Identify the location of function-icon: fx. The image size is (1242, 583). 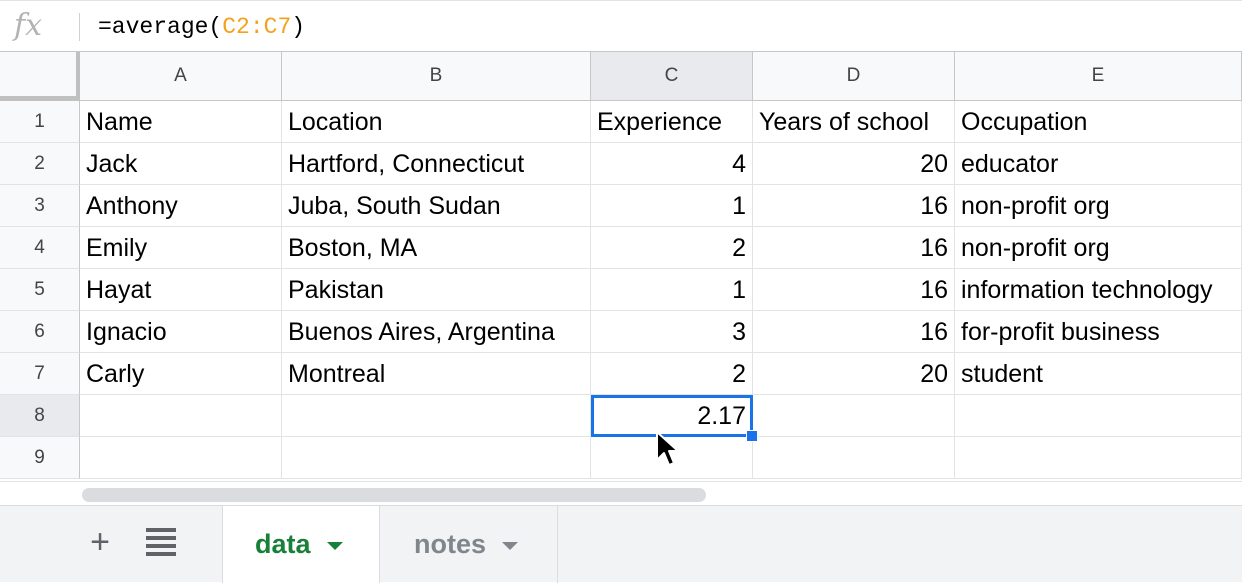
(28, 25).